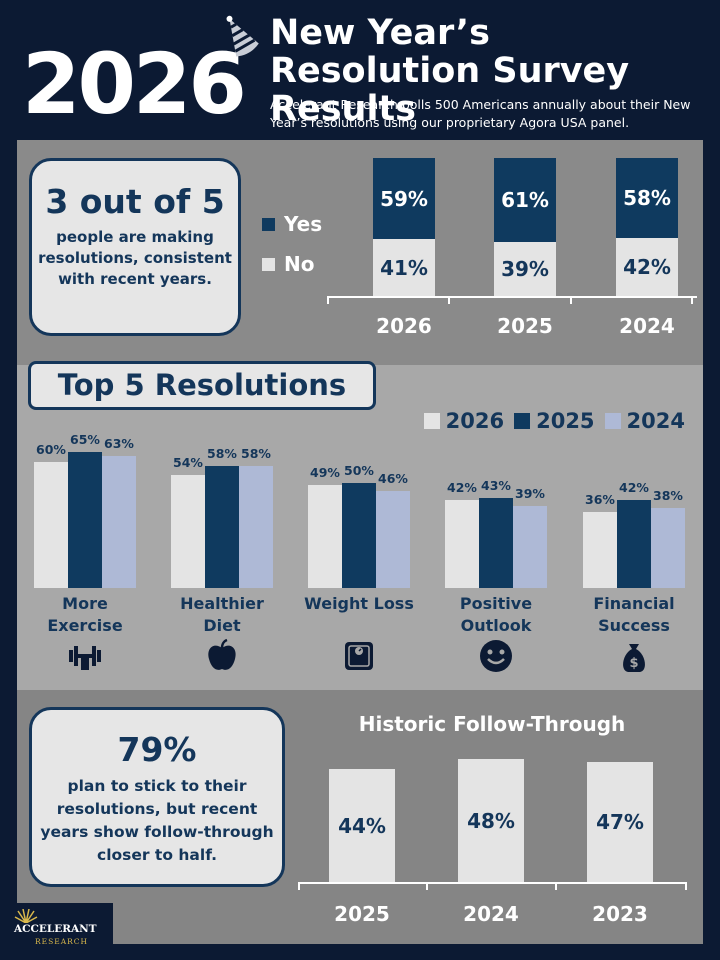  I want to click on legend-no: No, so click(292, 264).